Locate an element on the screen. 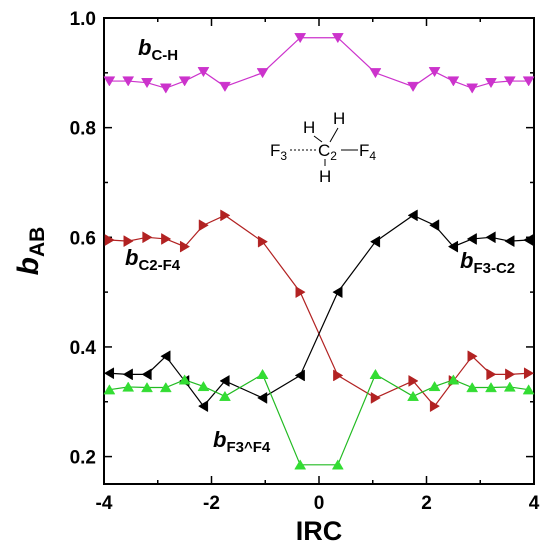  x-tick-label: -2 is located at coordinates (211, 503).